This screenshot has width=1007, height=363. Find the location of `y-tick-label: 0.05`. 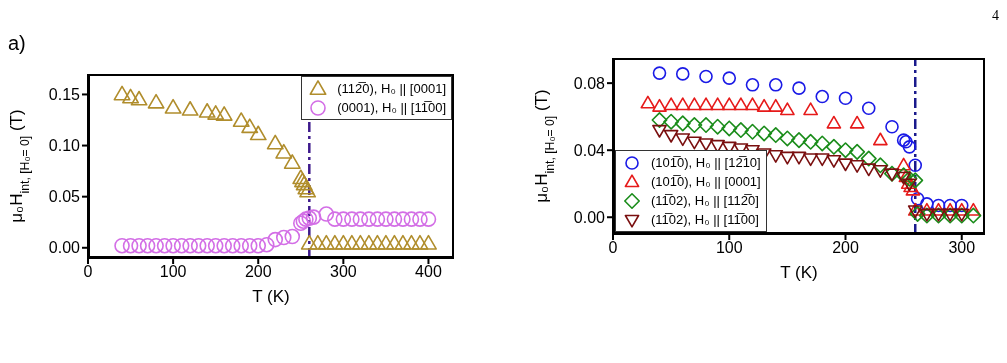

y-tick-label: 0.05 is located at coordinates (64, 197).